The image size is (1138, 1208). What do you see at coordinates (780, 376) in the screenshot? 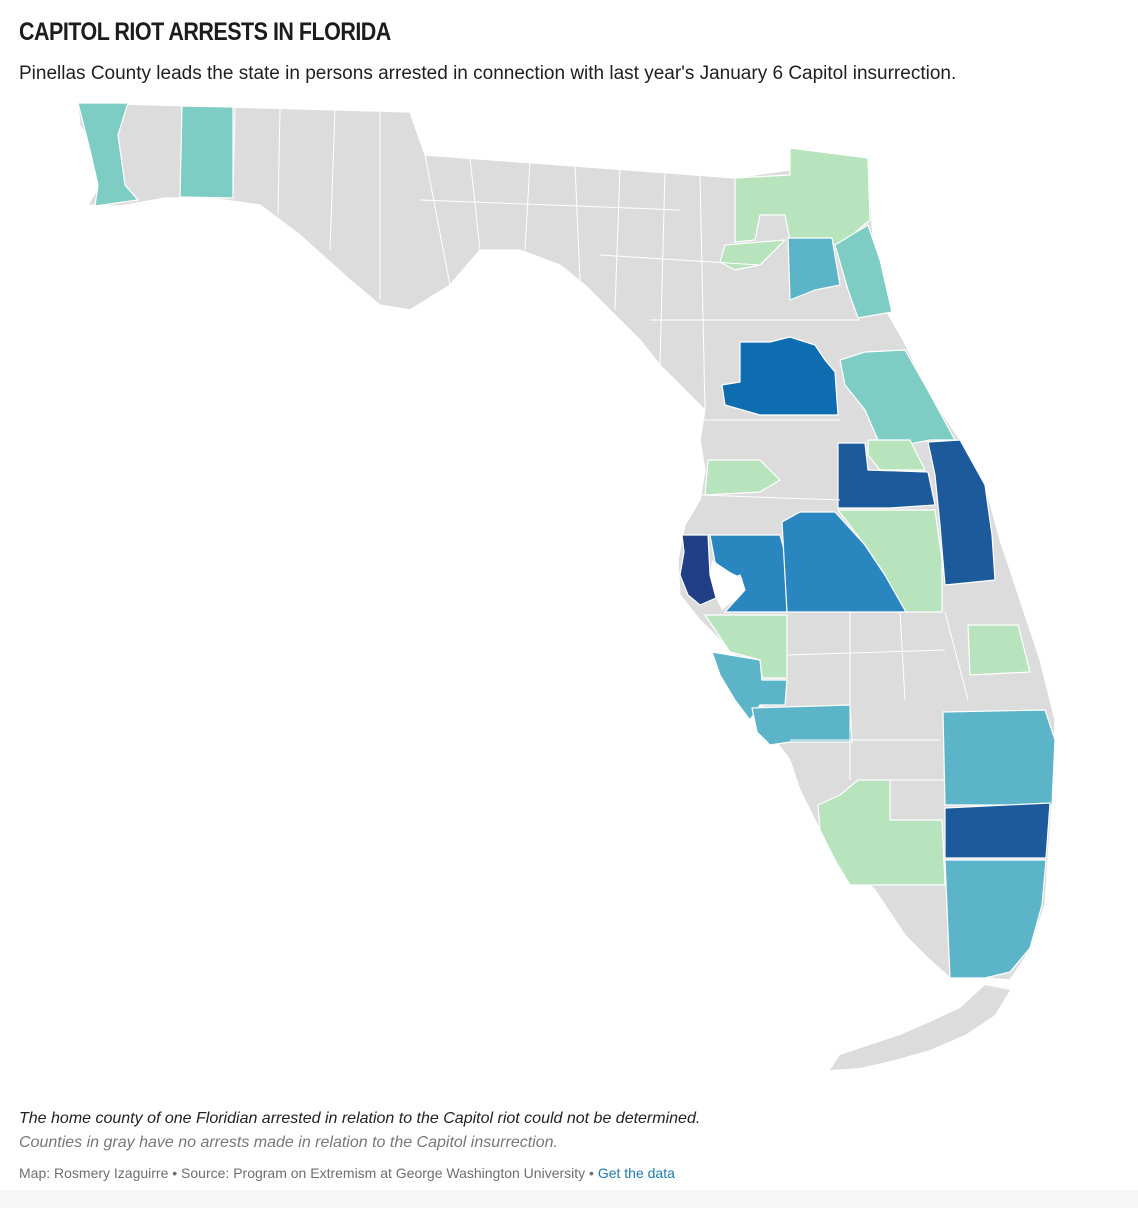
I see `county-marion` at bounding box center [780, 376].